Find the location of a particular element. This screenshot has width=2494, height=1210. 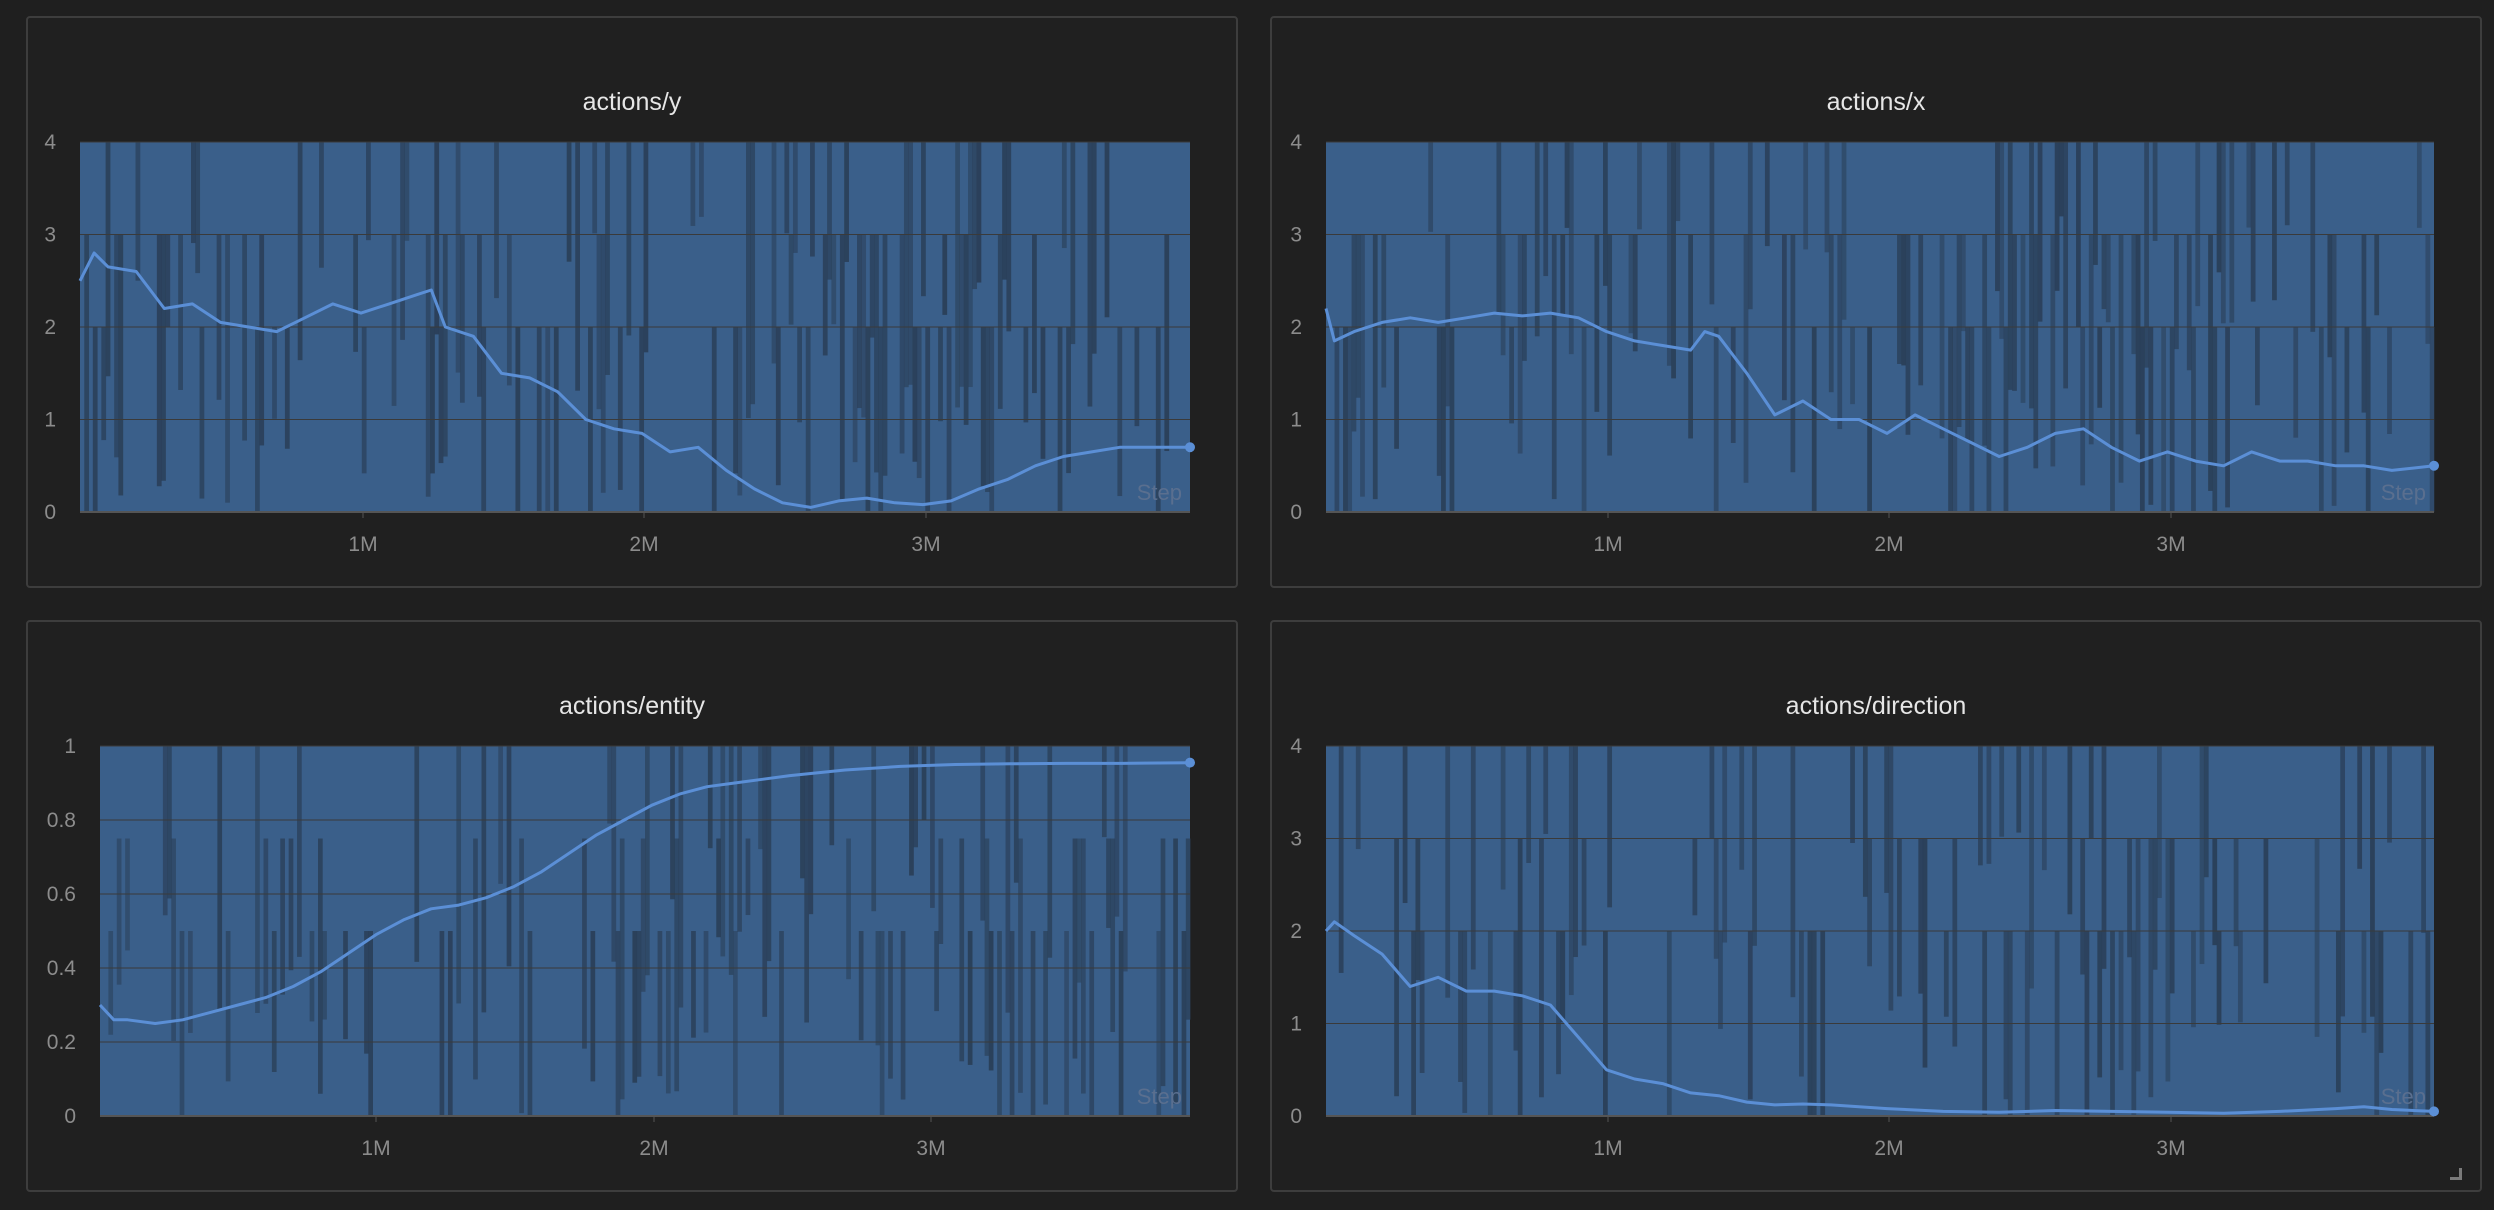

x-tick-label: 3M is located at coordinates (2170, 1148).